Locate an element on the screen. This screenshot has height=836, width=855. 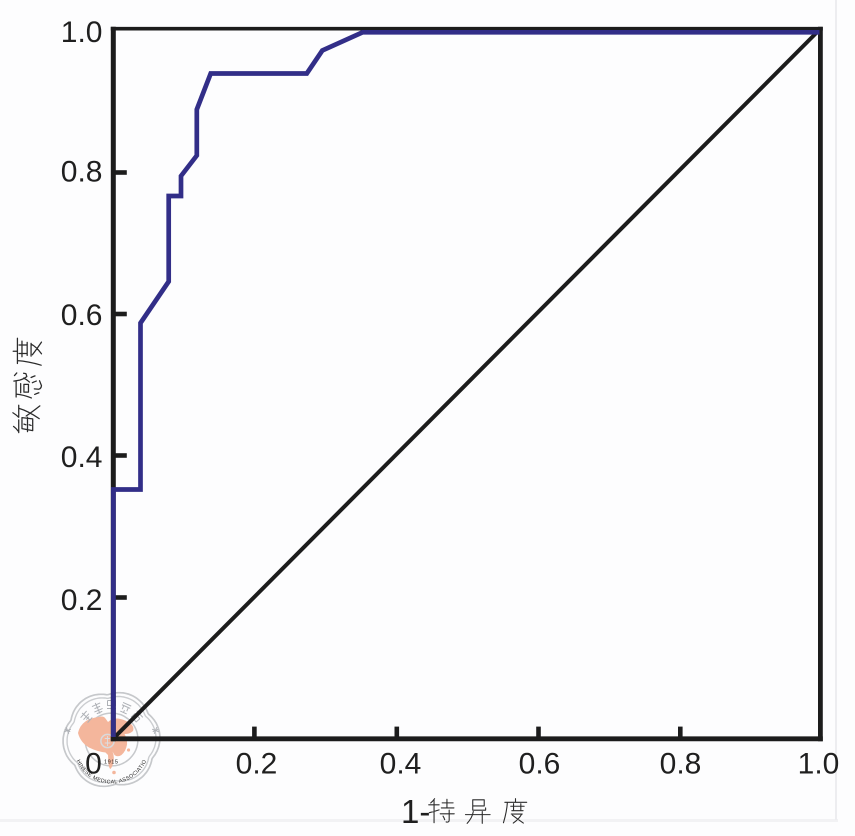
svg-text: 1- is located at coordinates (415, 811).